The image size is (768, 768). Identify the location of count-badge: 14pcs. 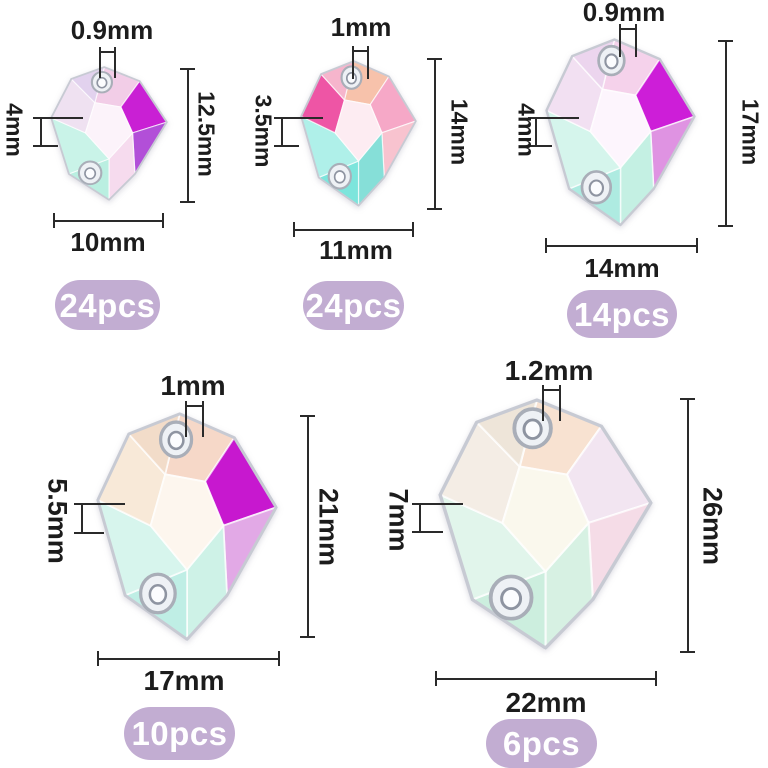
(622, 314).